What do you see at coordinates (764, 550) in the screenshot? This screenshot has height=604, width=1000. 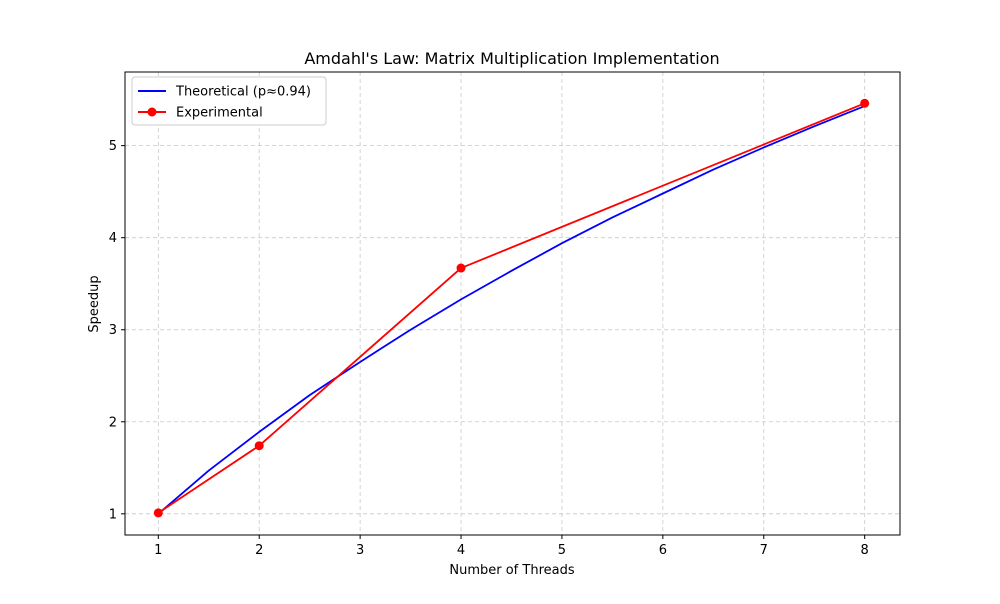 I see `x-tick-label: 7` at bounding box center [764, 550].